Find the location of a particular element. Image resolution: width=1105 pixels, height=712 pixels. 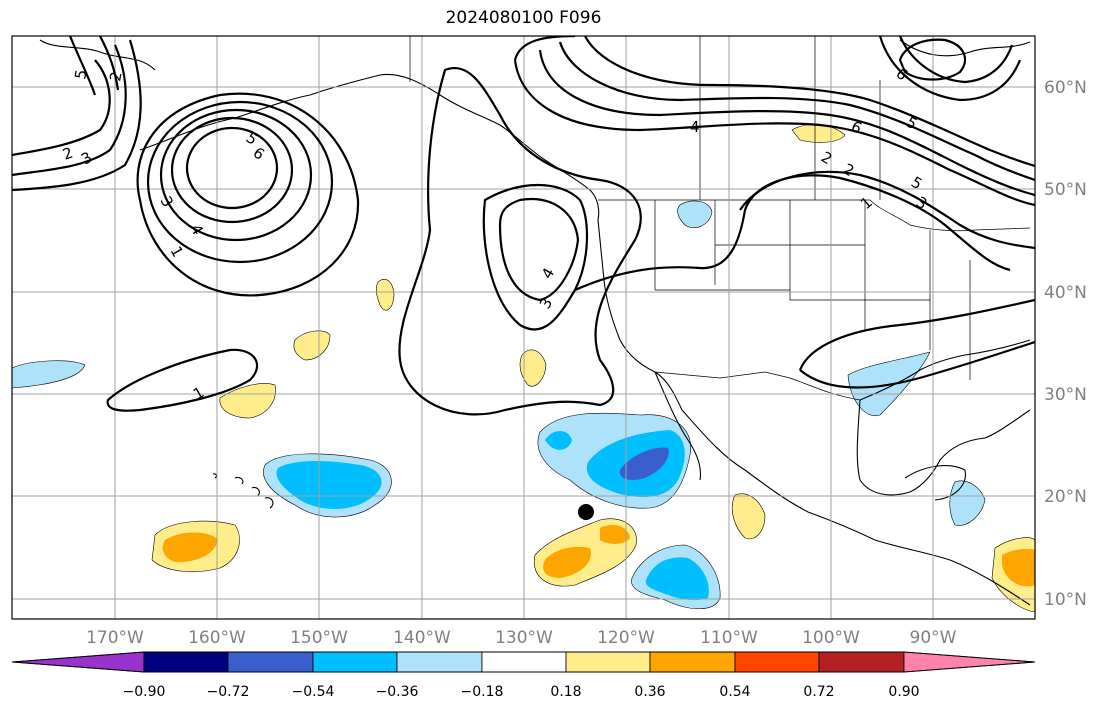

pos-anomaly-mexico is located at coordinates (748, 516).